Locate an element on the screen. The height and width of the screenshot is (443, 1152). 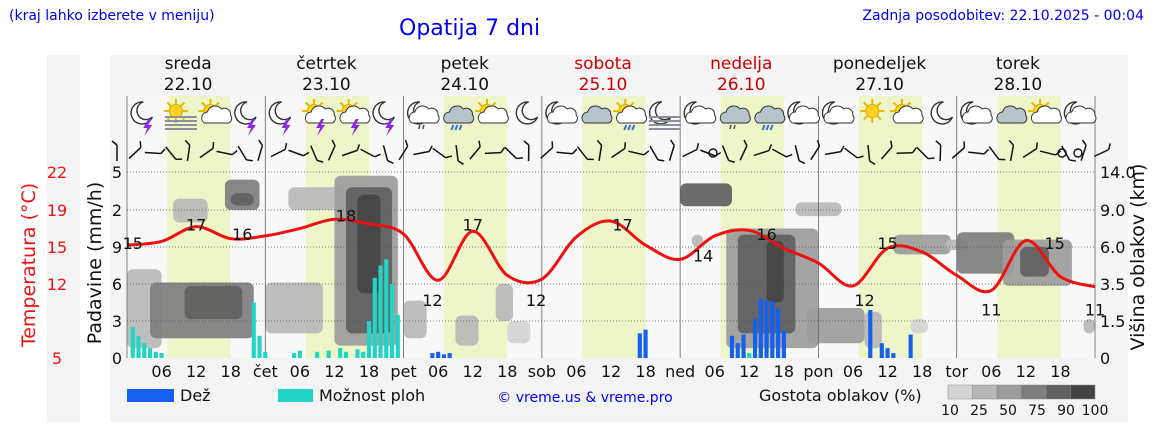
moon-thunder-icon is located at coordinates (280, 118).